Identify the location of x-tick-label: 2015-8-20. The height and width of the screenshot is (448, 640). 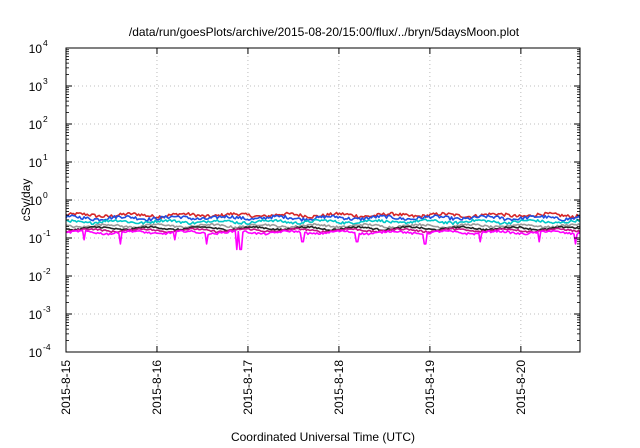
(521, 387).